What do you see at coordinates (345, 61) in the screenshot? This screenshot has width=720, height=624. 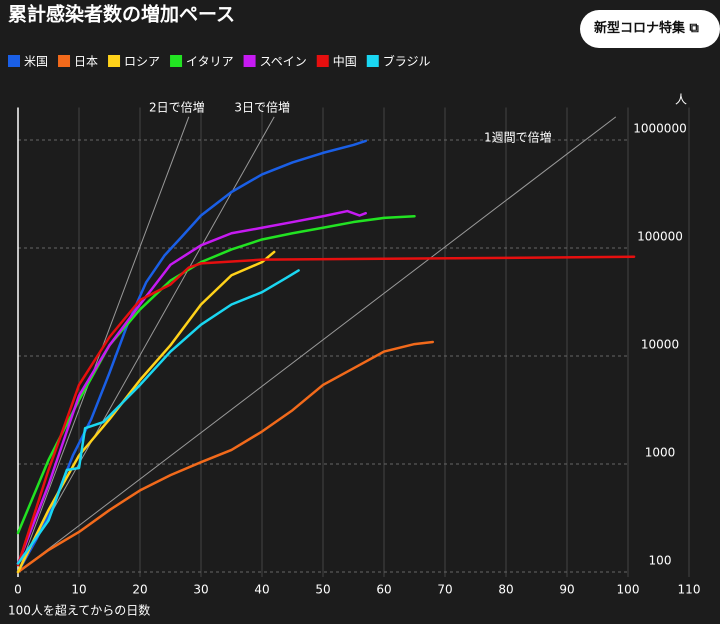 I see `legend-label: 中国` at bounding box center [345, 61].